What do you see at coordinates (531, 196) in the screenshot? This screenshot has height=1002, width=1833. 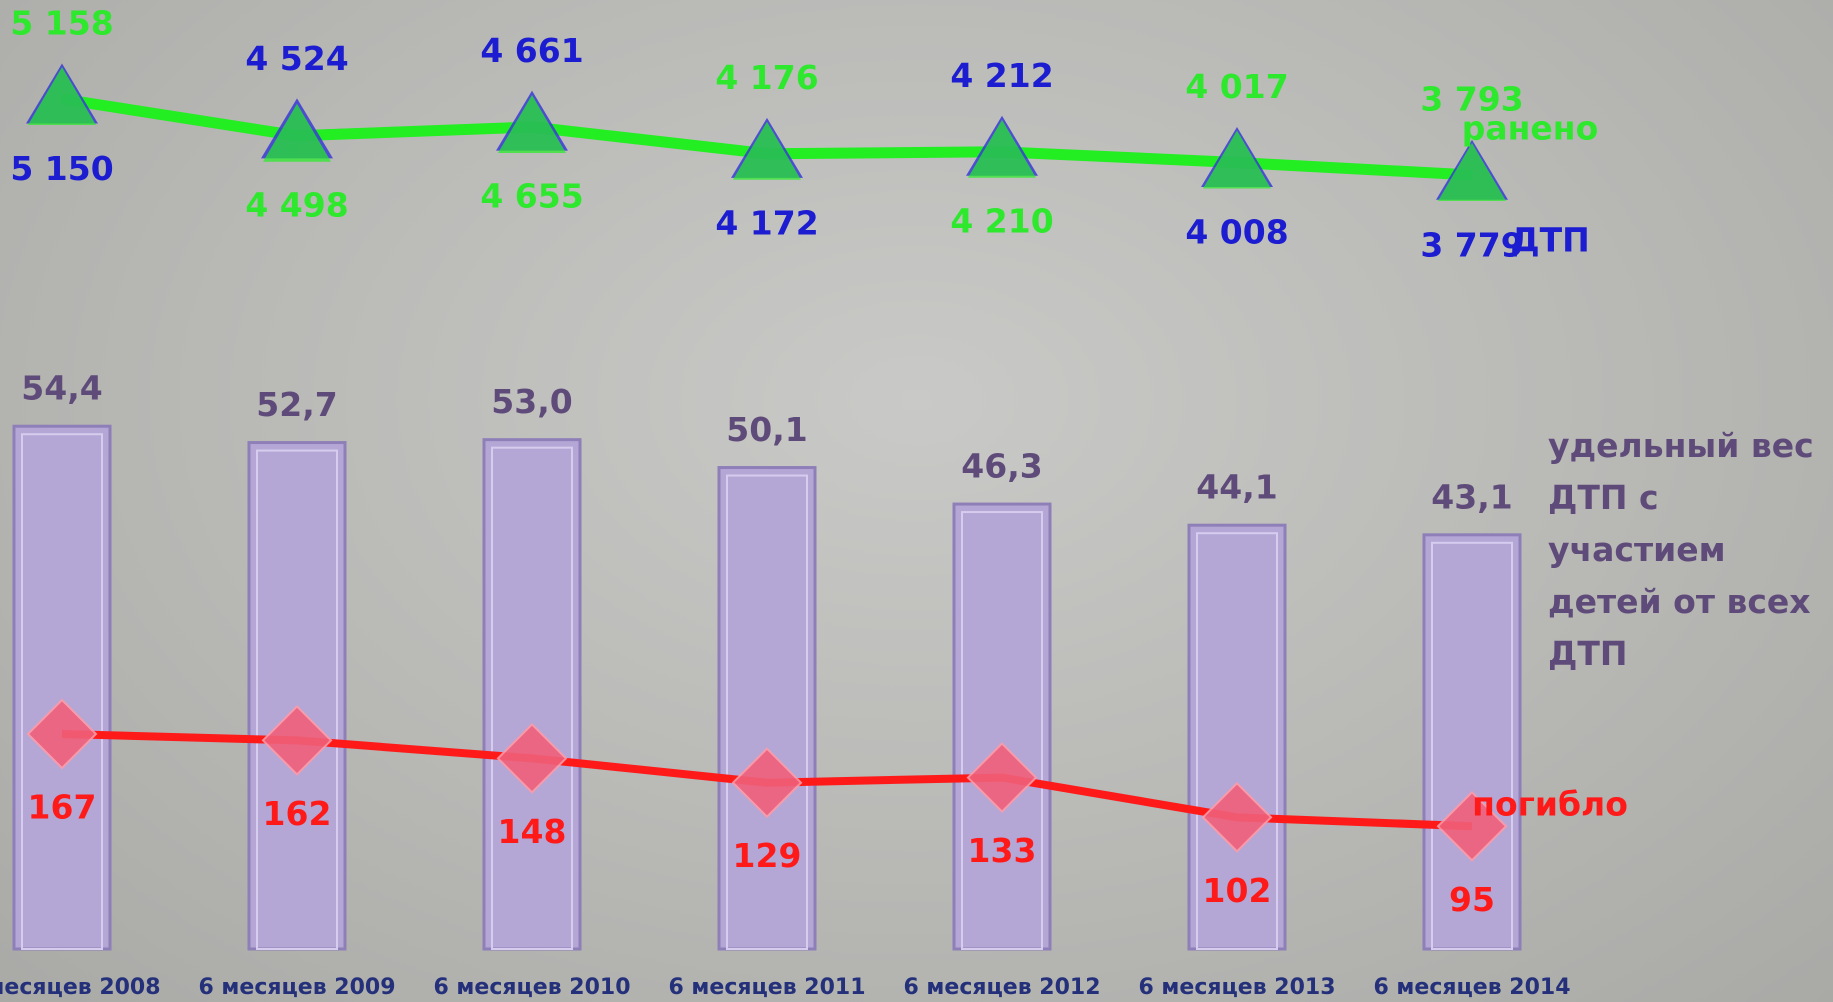 I see `injured-label: 4 655` at bounding box center [531, 196].